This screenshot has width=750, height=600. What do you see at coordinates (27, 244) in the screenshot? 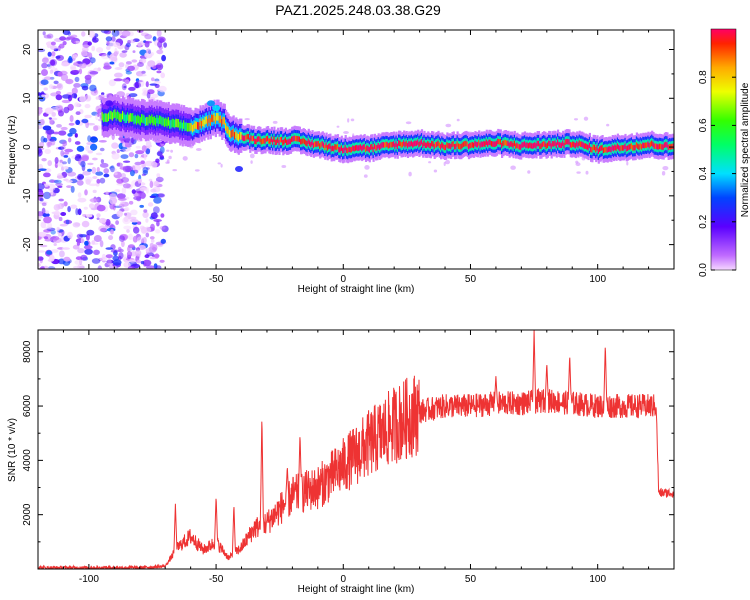
I see `y-tick-label: -20` at bounding box center [27, 244].